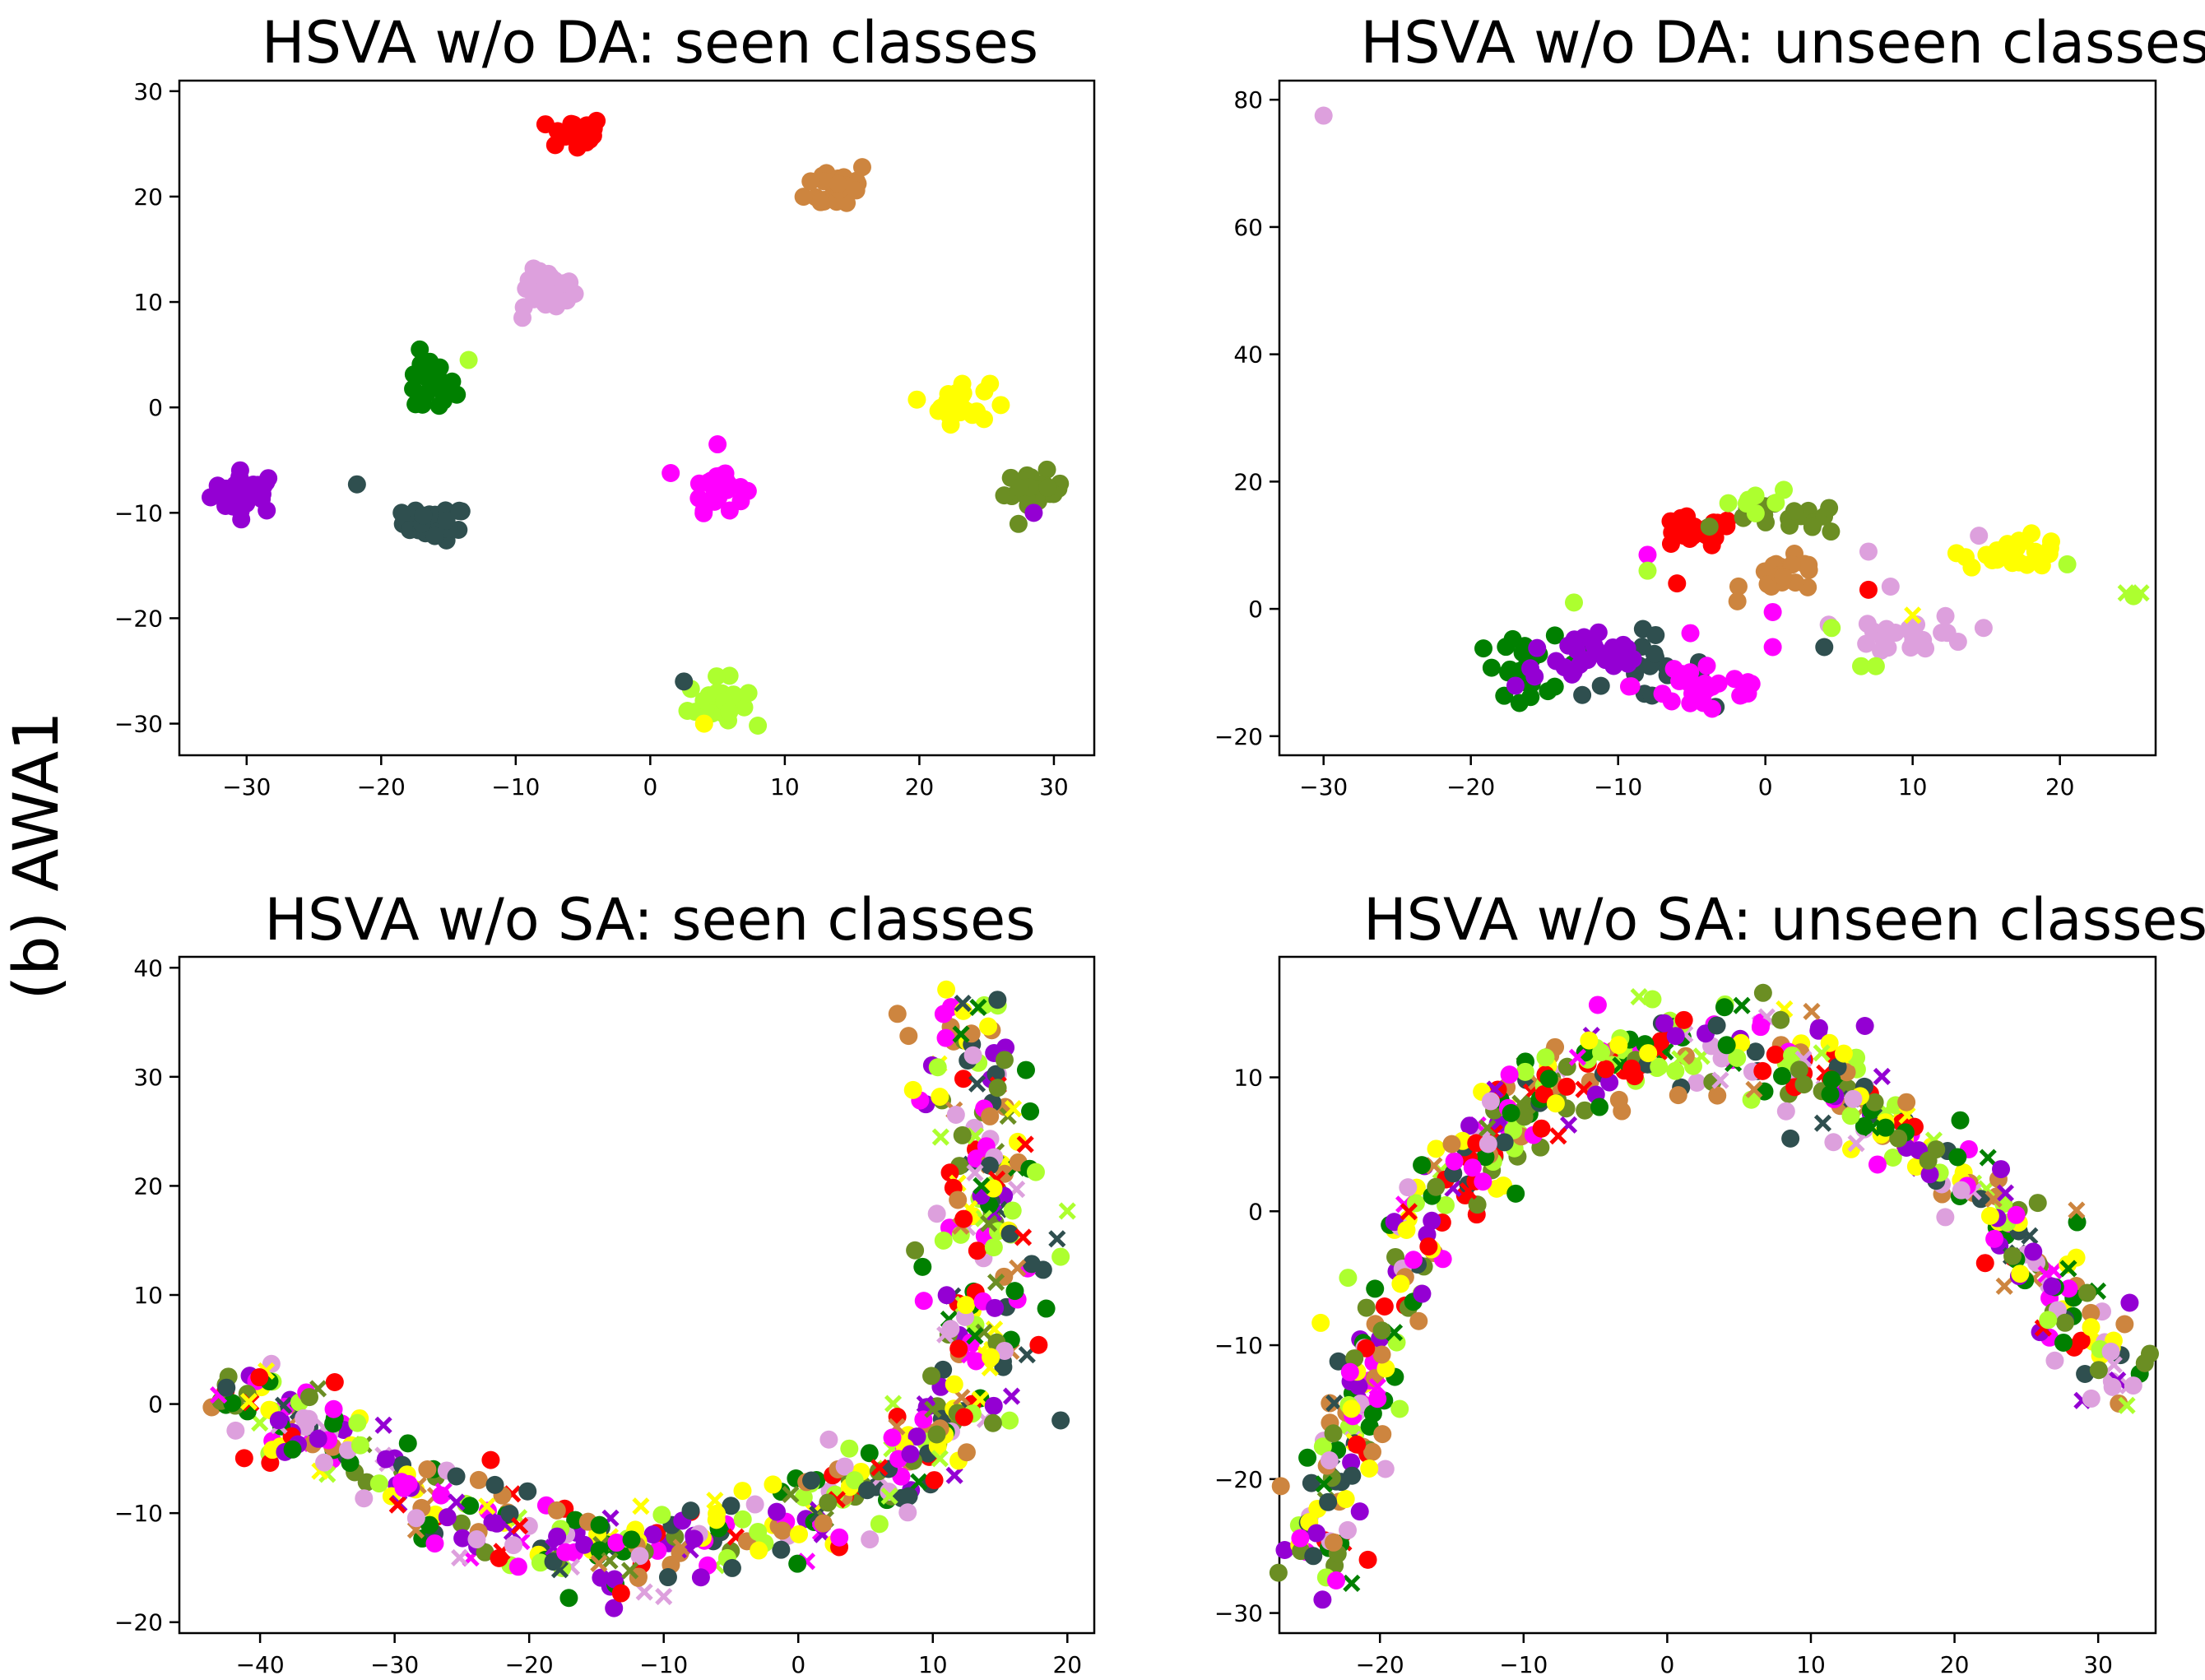 The width and height of the screenshot is (2205, 1680). Describe the element at coordinates (138, 1513) in the screenshot. I see `y-tick-label: −10` at that location.